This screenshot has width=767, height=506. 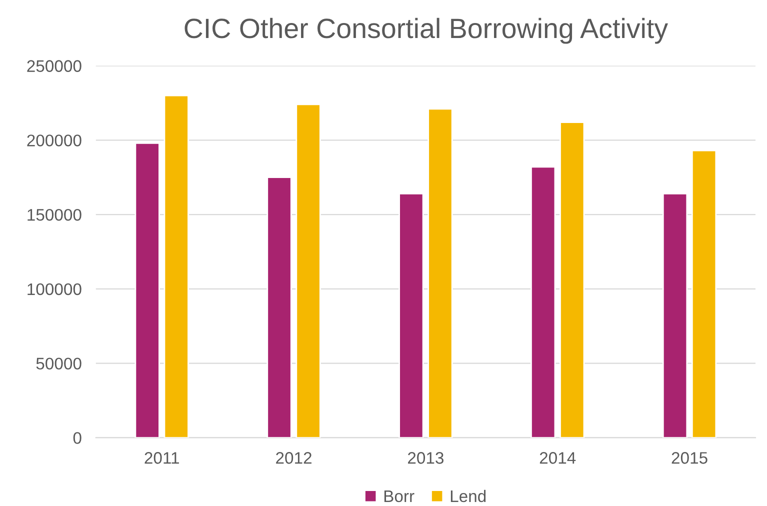 What do you see at coordinates (468, 496) in the screenshot?
I see `legend-label: Lend` at bounding box center [468, 496].